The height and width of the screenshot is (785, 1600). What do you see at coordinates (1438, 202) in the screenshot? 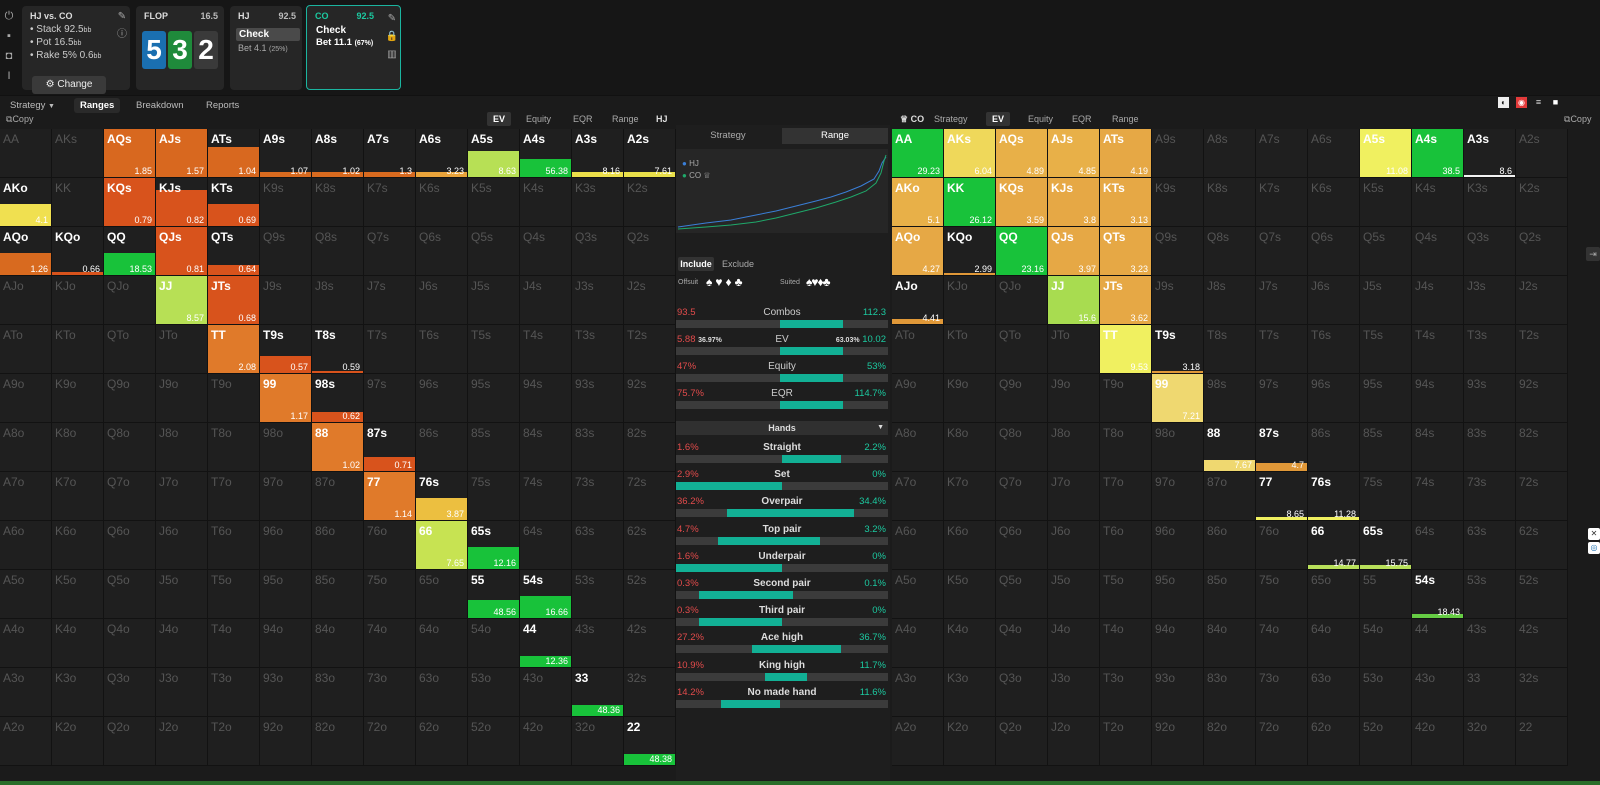
I see `hand-cell-K4s: K4s` at bounding box center [1438, 202].